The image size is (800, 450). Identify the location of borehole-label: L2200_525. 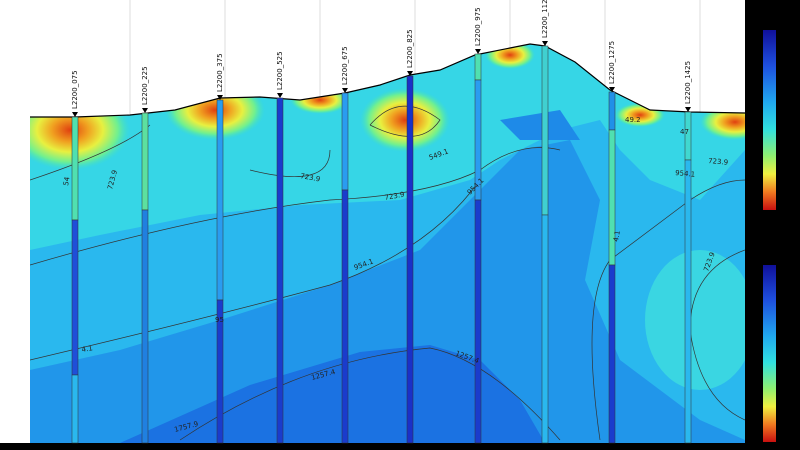
(280, 70).